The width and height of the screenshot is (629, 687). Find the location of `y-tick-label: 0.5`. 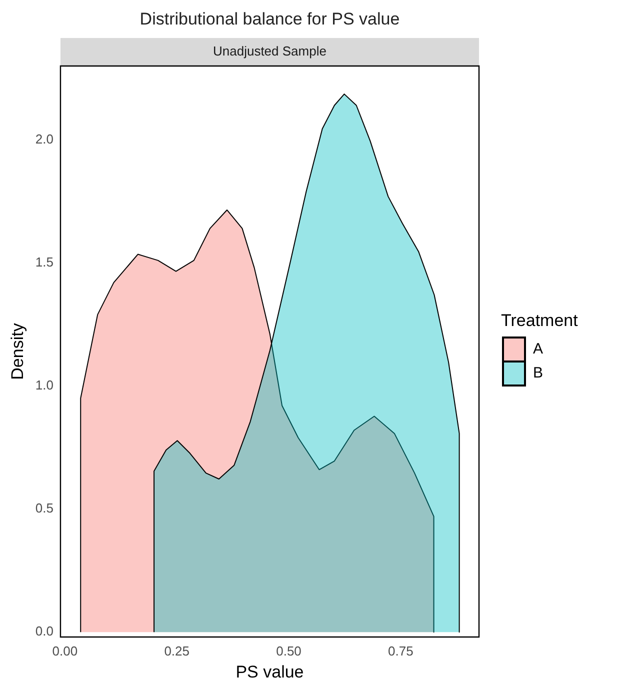

y-tick-label: 0.5 is located at coordinates (44, 508).